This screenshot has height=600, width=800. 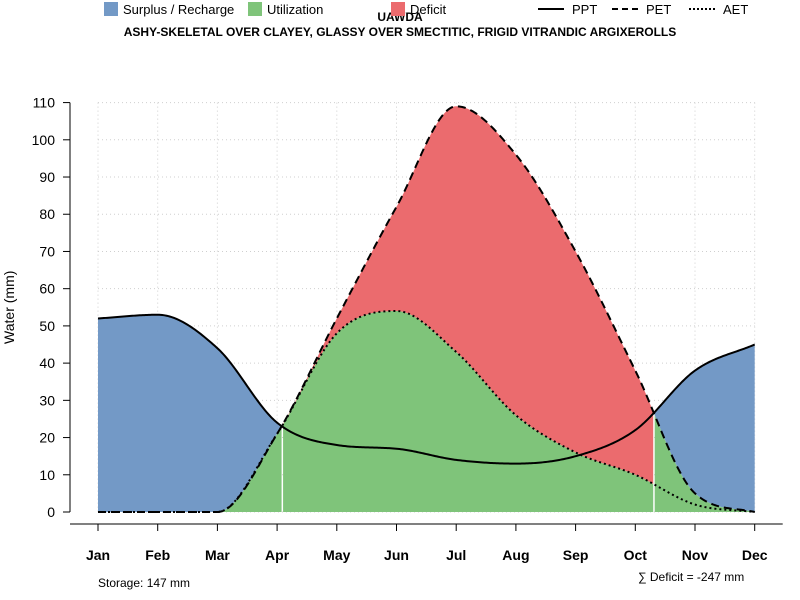 I want to click on x-tick-label: Aug, so click(x=515, y=555).